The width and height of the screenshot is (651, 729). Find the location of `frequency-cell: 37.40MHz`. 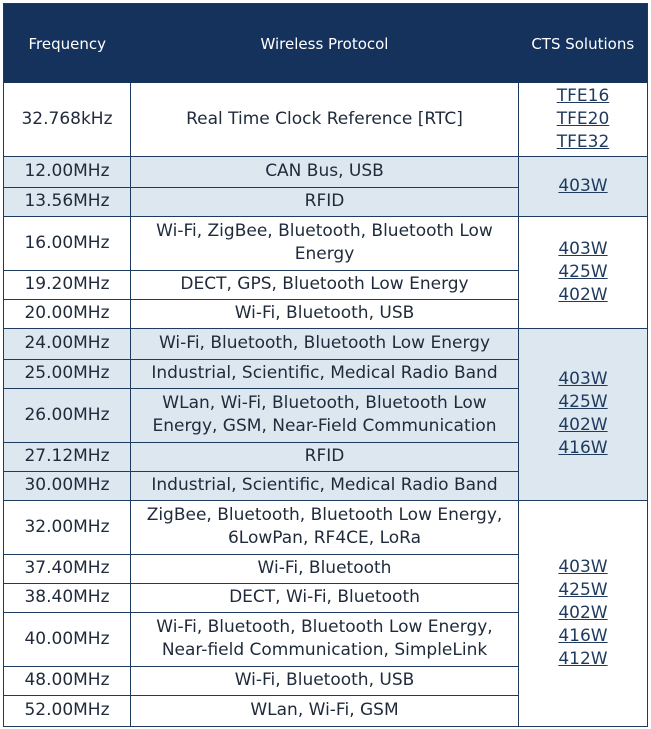

frequency-cell: 37.40MHz is located at coordinates (67, 569).